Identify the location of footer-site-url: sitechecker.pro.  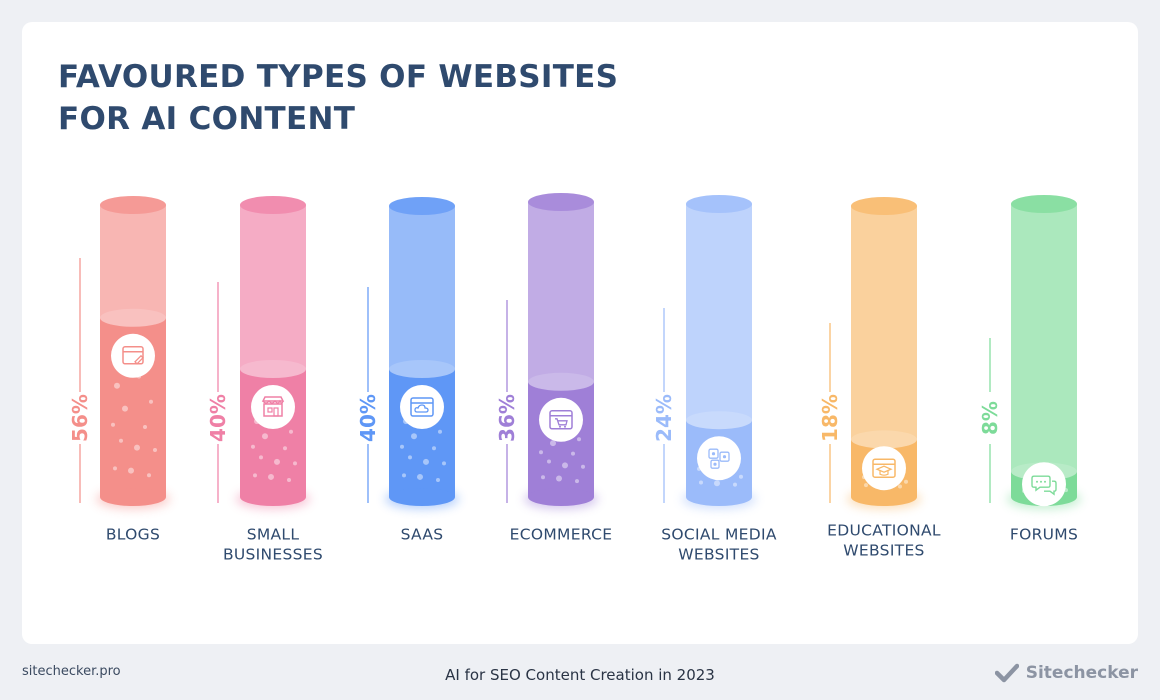
(71, 671).